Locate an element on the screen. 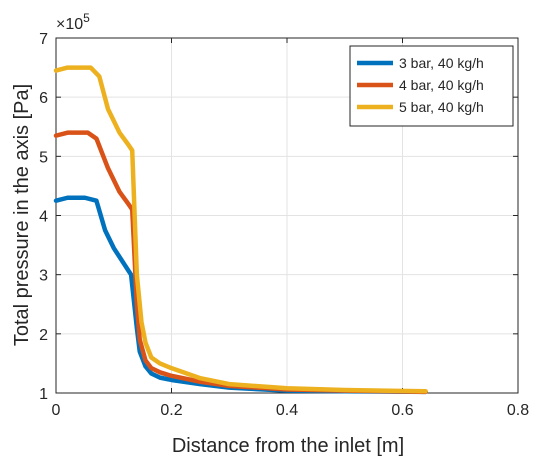  y-tick-label: 6 is located at coordinates (43, 98).